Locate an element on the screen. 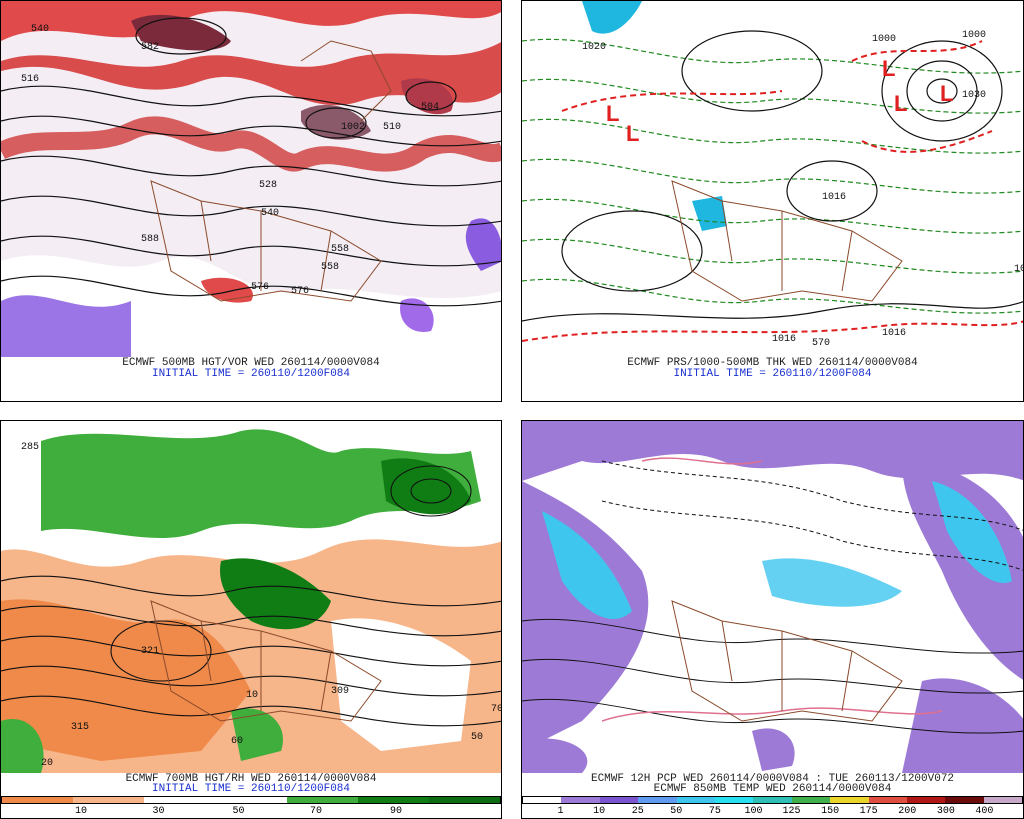 The width and height of the screenshot is (1024, 819). panel2-initial-time: INITIAL TIME = 260110/1200F084 is located at coordinates (772, 374).